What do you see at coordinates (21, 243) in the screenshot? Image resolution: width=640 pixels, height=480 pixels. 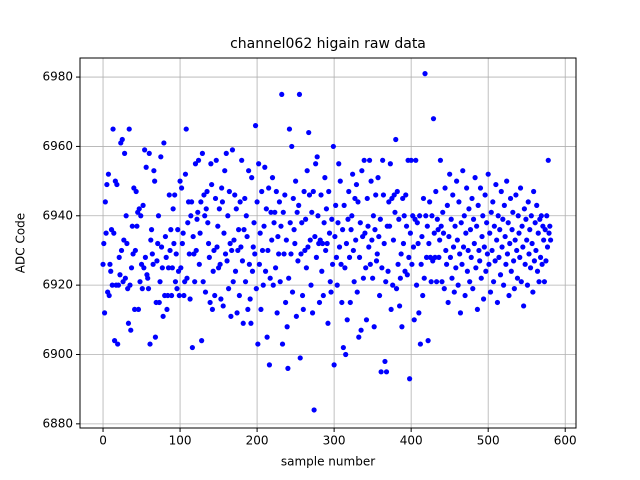 I see `y-axis-label: ADC Code` at bounding box center [21, 243].